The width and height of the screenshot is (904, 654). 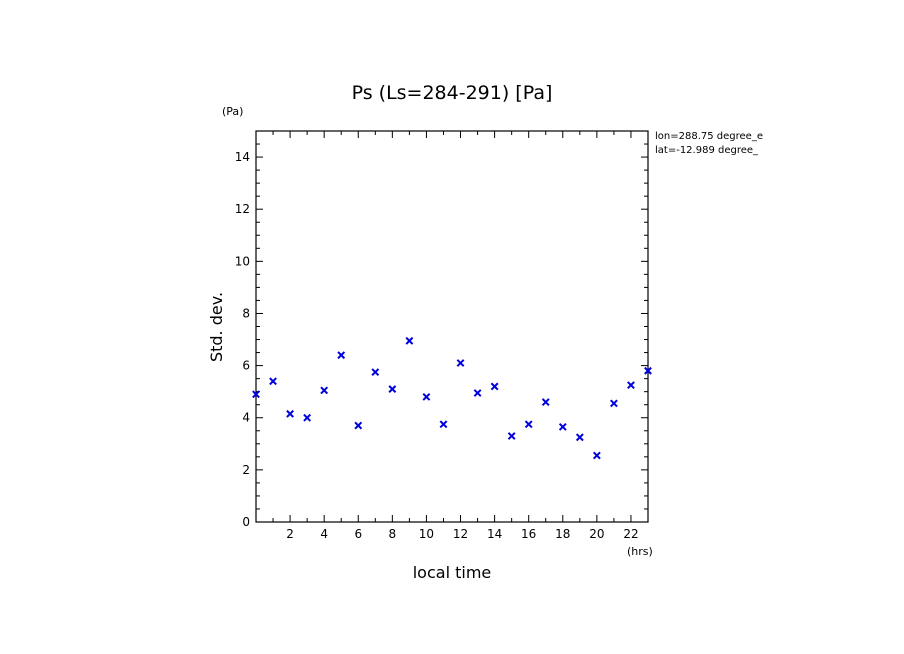 What do you see at coordinates (528, 534) in the screenshot?
I see `x-tick-label: 16` at bounding box center [528, 534].